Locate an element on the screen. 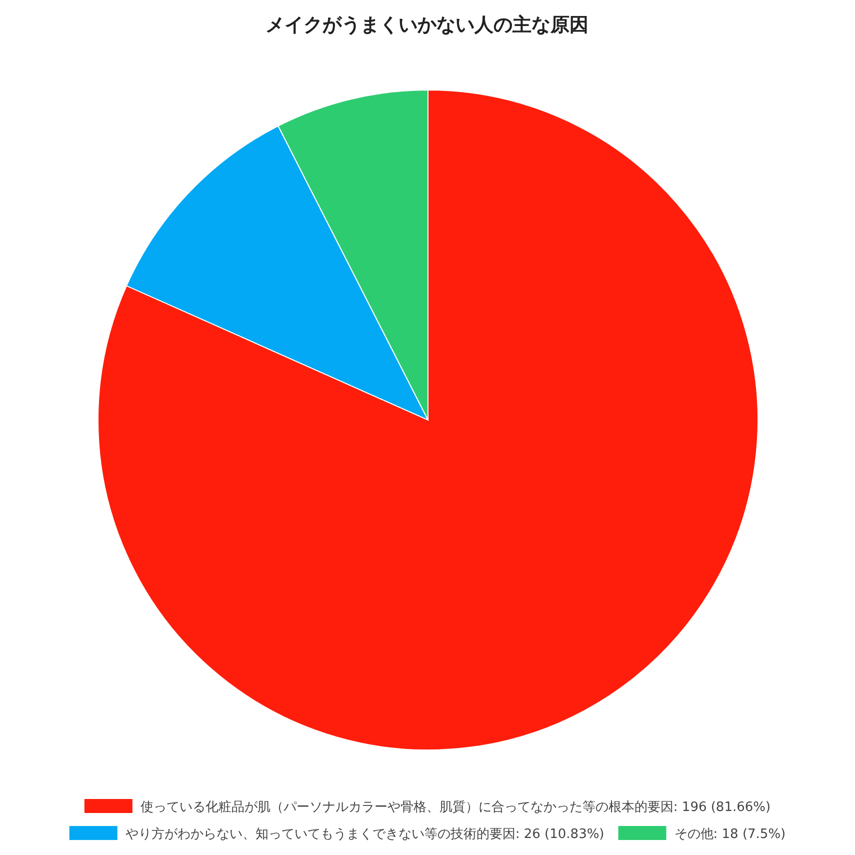 The width and height of the screenshot is (855, 855). legend-label: 使っている化粧品が肌（パーソナルカラーや骨格、肌質）に合ってなかった等の根本的要因 is located at coordinates (407, 807).